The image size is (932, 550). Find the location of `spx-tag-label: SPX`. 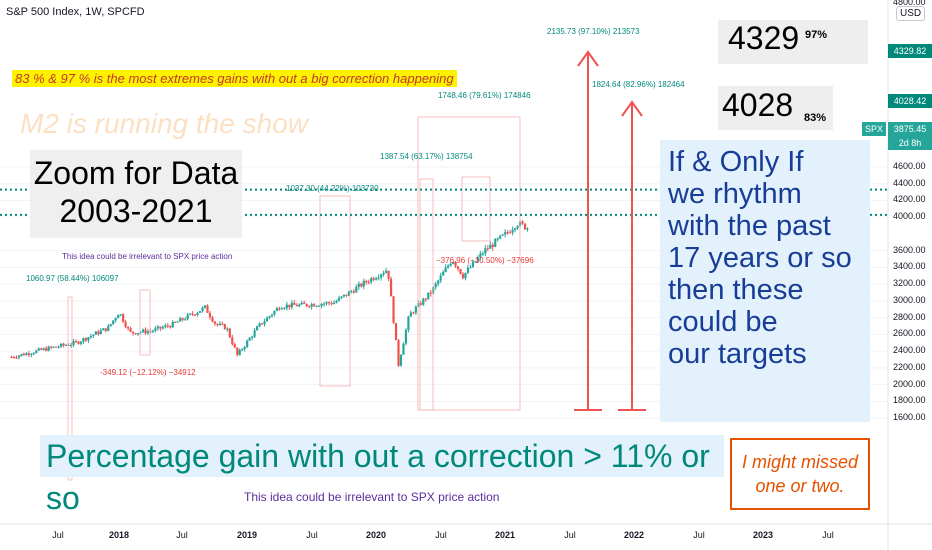

spx-tag-label: SPX is located at coordinates (874, 129).